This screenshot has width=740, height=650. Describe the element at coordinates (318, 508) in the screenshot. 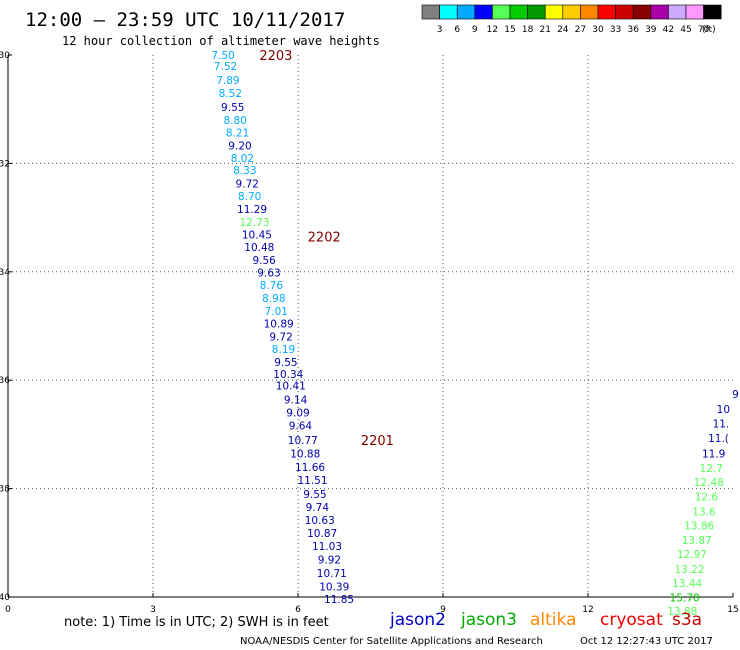

I see `swh-point-label: 9.74` at that location.